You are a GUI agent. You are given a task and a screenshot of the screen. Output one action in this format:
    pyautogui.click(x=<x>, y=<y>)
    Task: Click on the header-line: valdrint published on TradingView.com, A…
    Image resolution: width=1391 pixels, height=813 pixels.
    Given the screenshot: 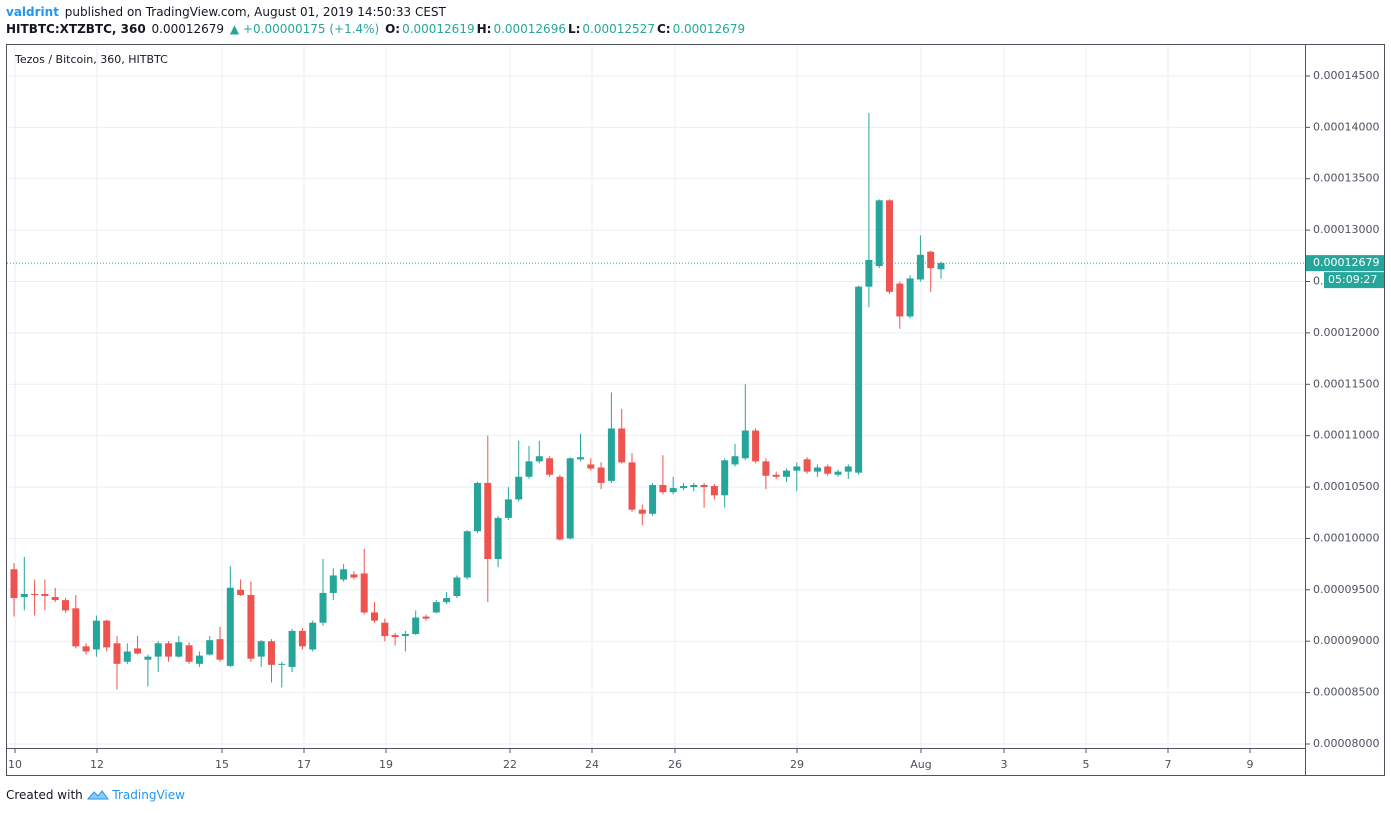 What is the action you would take?
    pyautogui.click(x=227, y=12)
    